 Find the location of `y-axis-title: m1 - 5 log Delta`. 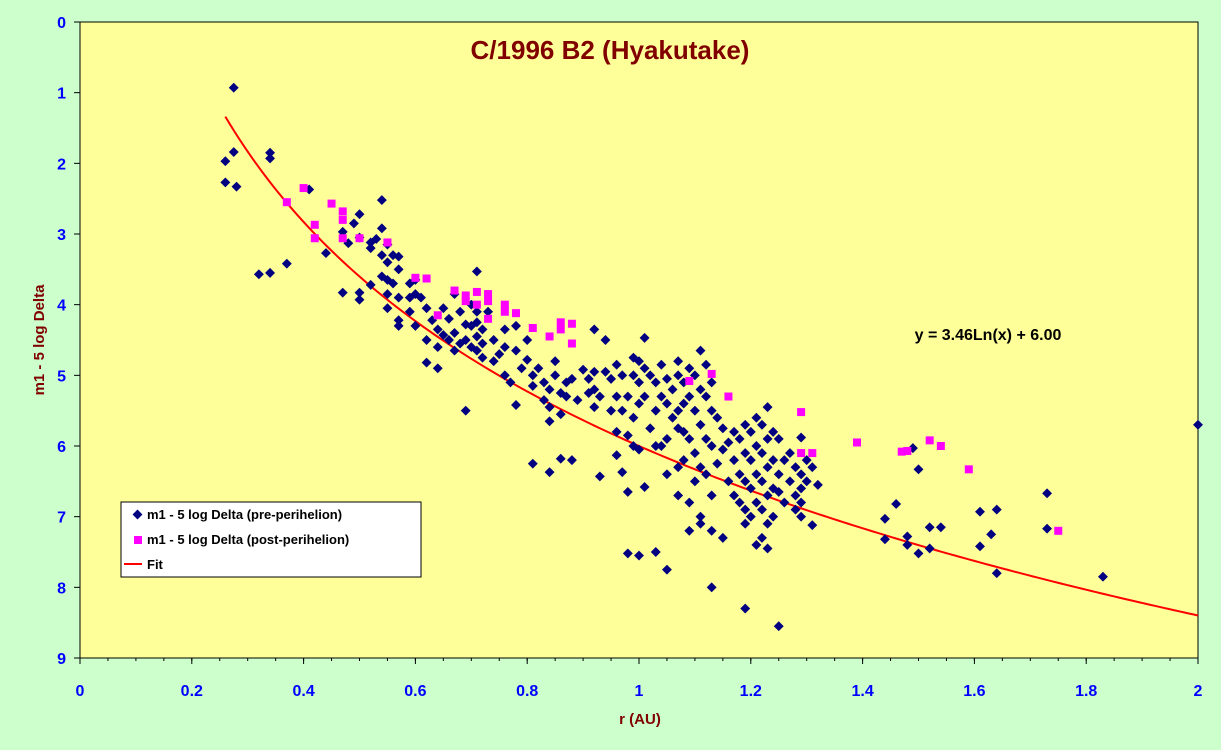

y-axis-title: m1 - 5 log Delta is located at coordinates (39, 340).